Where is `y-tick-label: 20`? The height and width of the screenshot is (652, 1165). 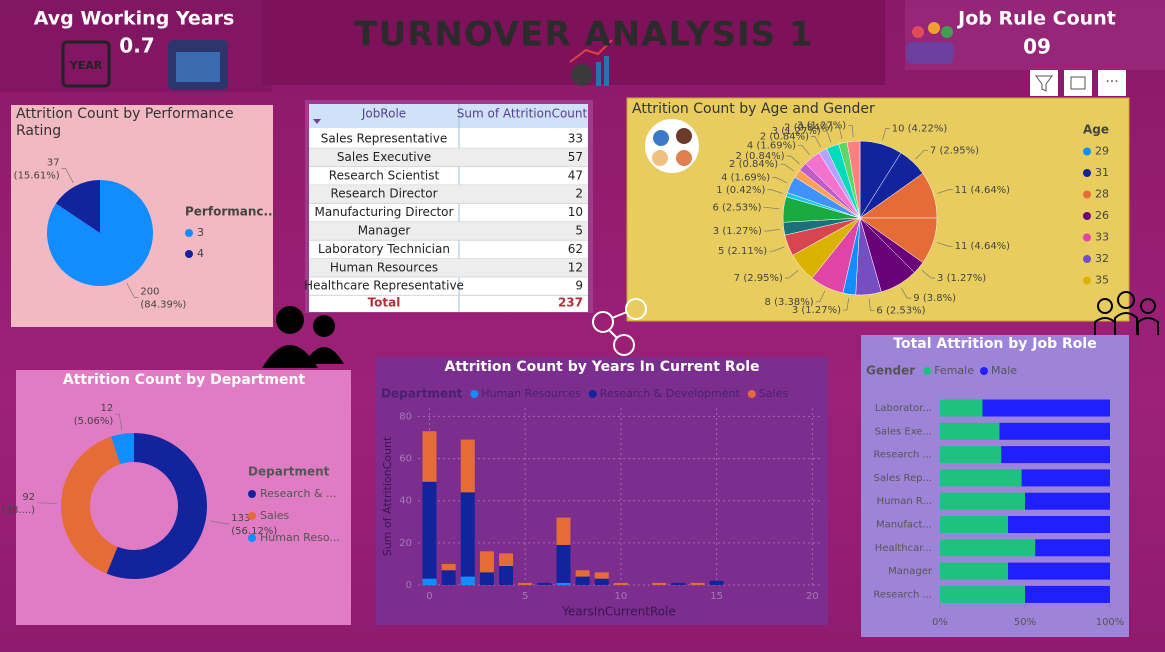 y-tick-label: 20 is located at coordinates (405, 543).